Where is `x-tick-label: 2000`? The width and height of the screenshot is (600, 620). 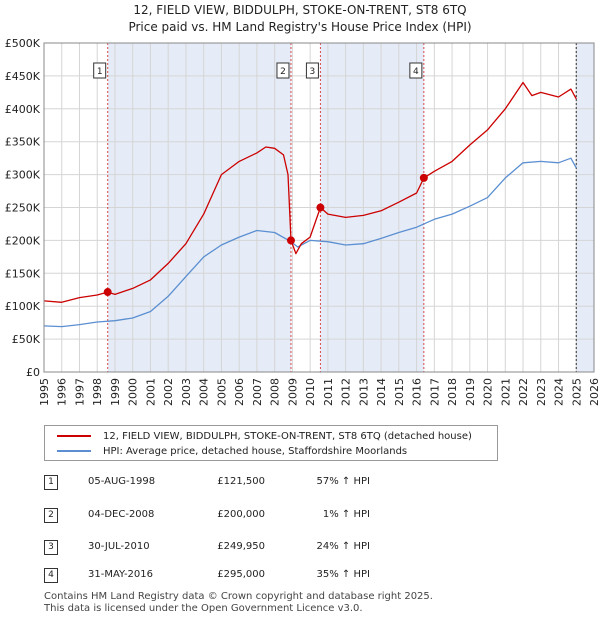 x-tick-label: 2000 is located at coordinates (133, 392).